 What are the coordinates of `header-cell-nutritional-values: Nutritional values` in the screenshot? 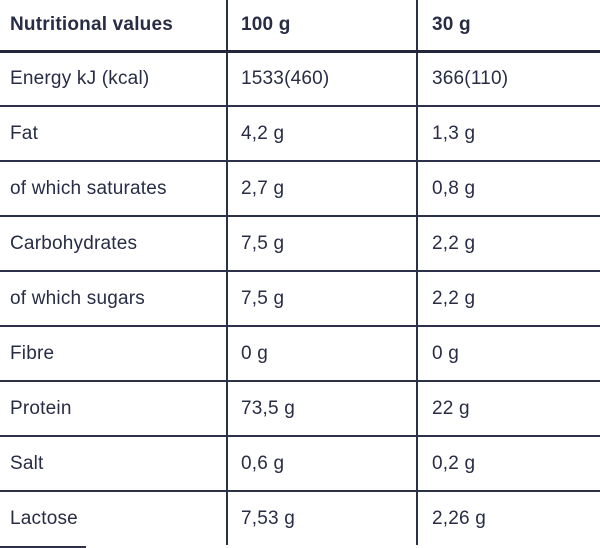 It's located at (114, 26).